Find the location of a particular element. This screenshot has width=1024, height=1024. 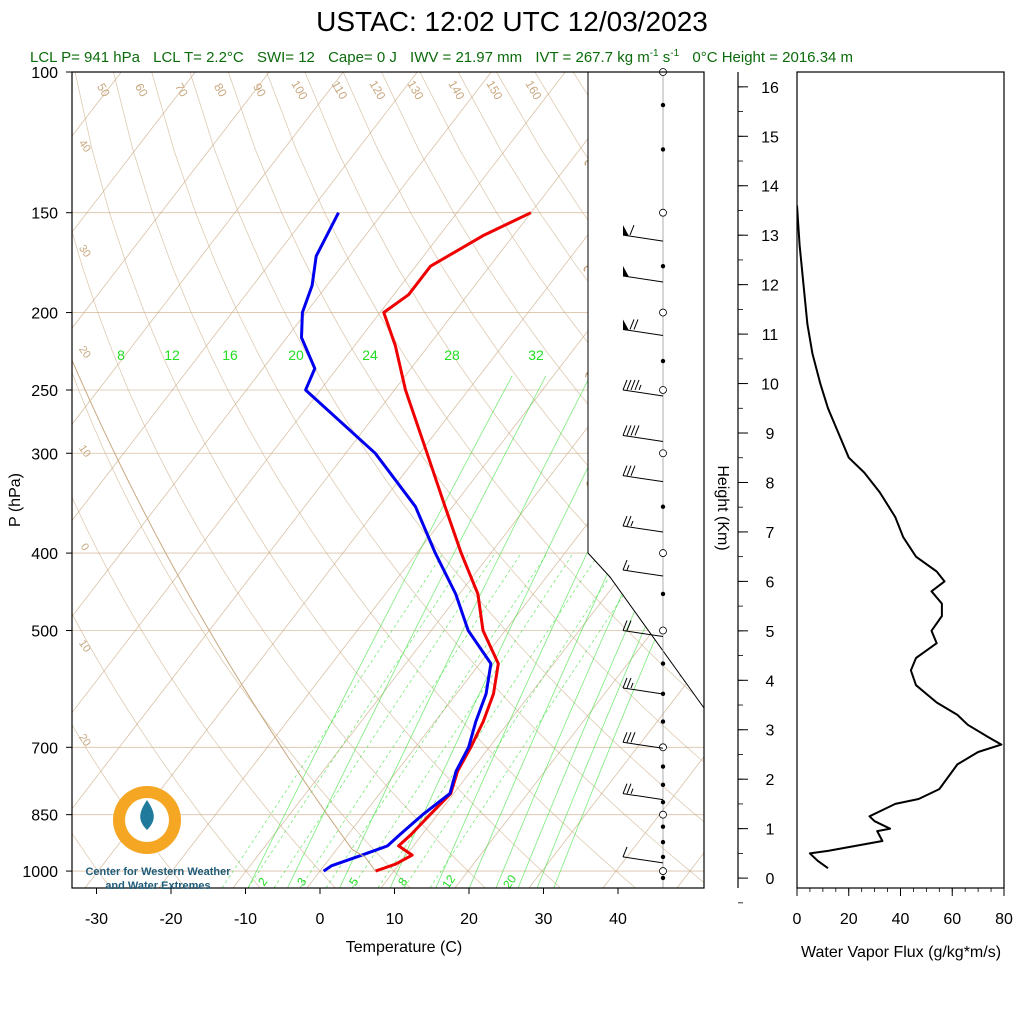

y-tick-label: 850 is located at coordinates (44, 816).